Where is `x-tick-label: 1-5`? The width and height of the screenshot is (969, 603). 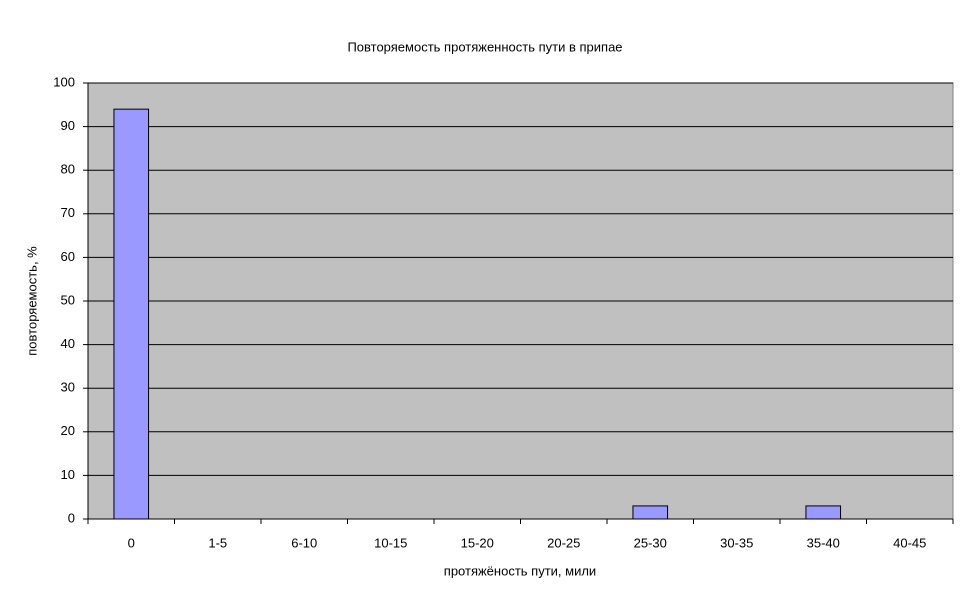 x-tick-label: 1-5 is located at coordinates (217, 542).